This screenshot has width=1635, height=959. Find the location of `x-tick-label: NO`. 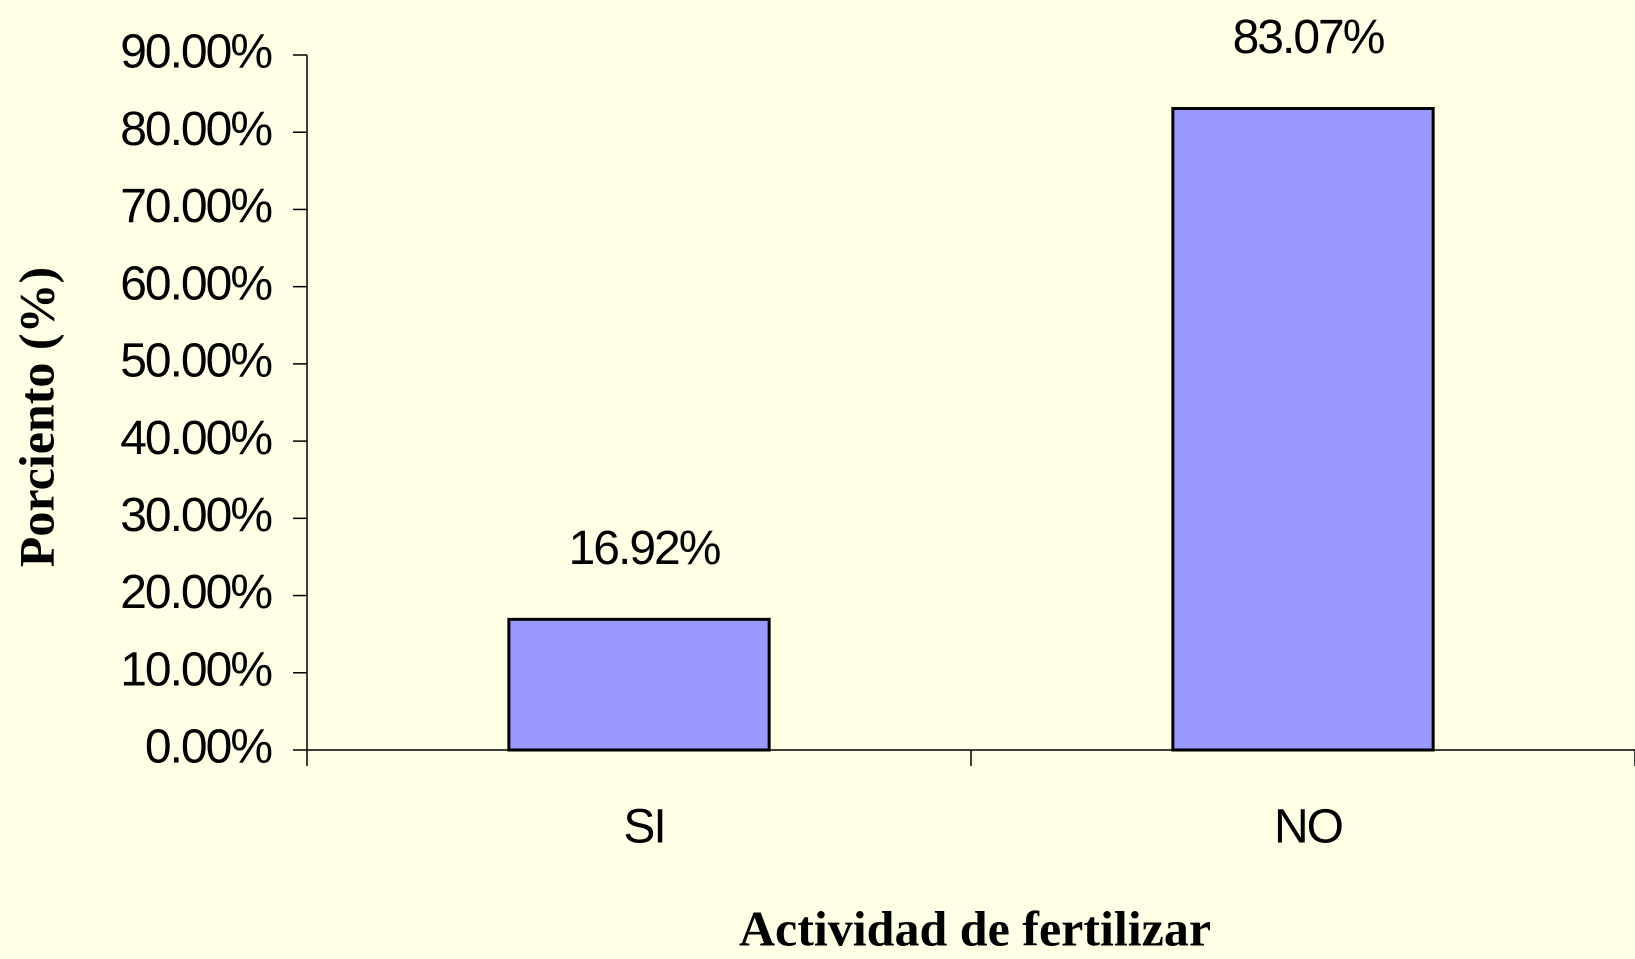

x-tick-label: NO is located at coordinates (1308, 827).